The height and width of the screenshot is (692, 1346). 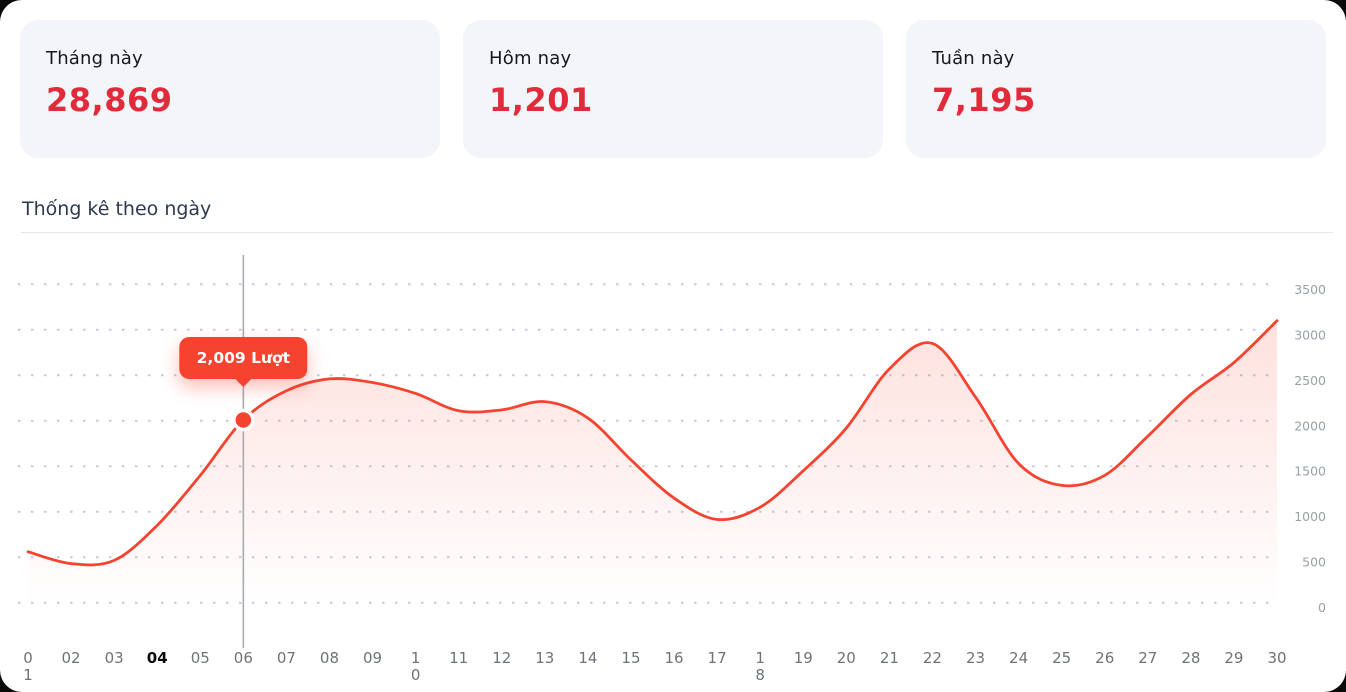 I want to click on x-axis-label: 23, so click(x=975, y=658).